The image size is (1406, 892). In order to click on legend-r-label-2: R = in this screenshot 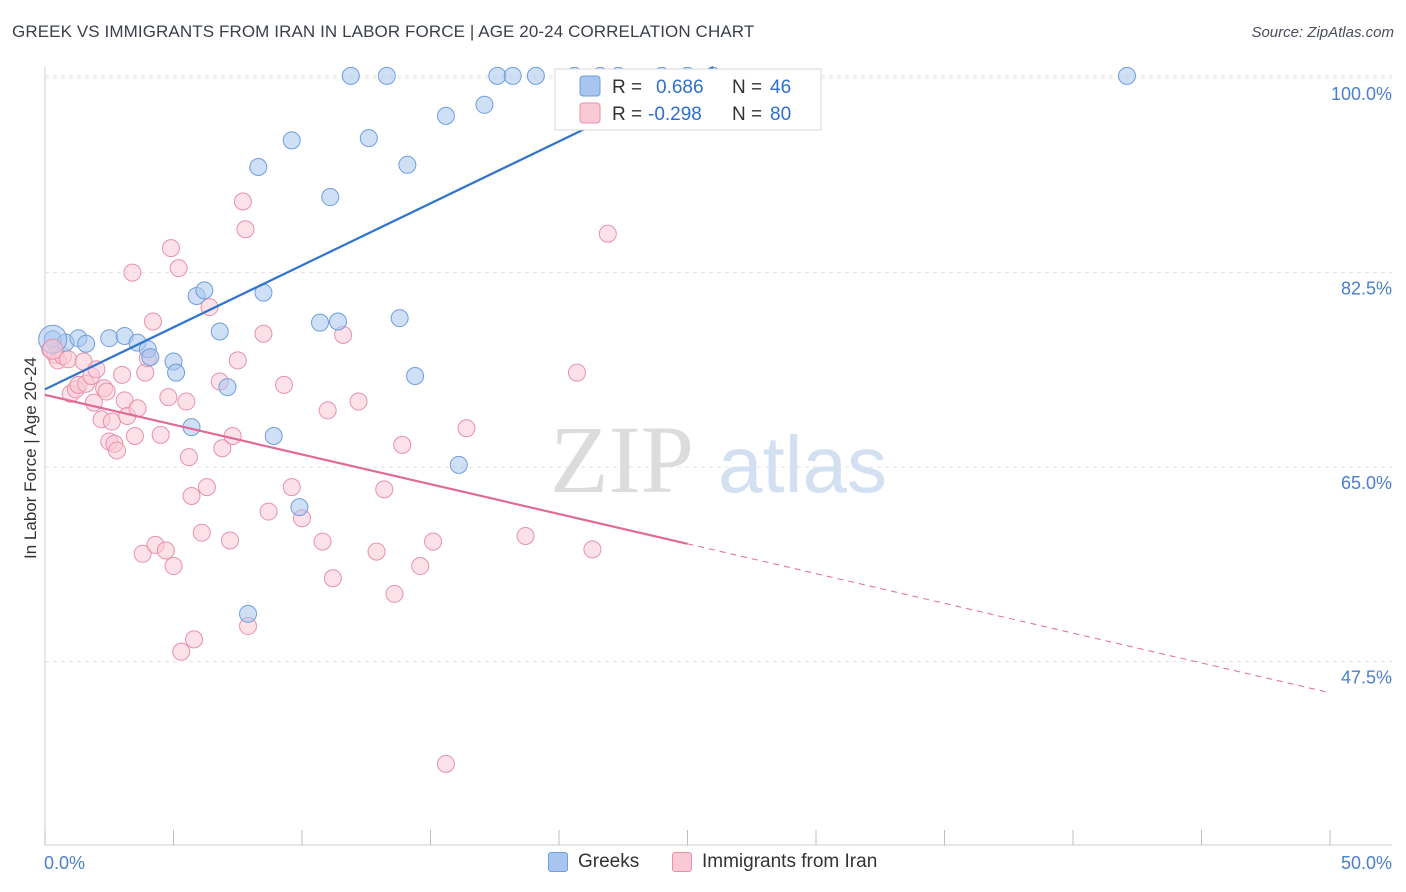, I will do `click(627, 114)`.